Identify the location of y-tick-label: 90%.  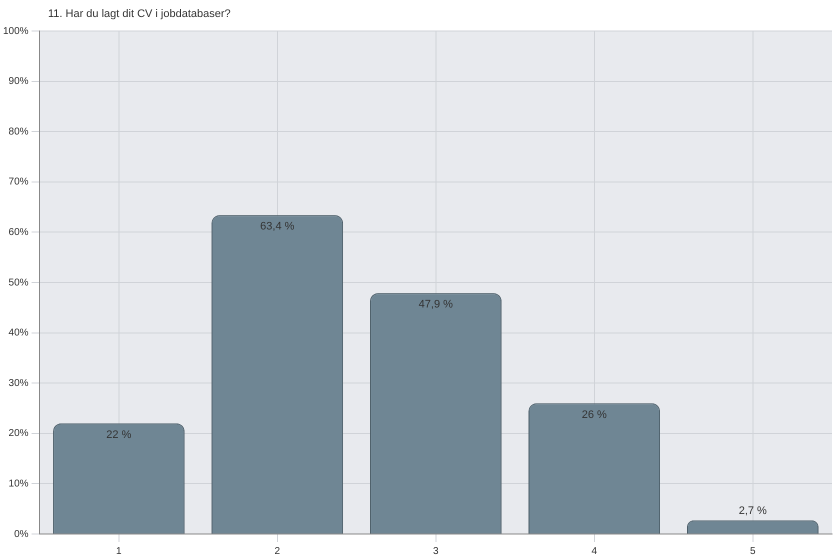
(18, 82).